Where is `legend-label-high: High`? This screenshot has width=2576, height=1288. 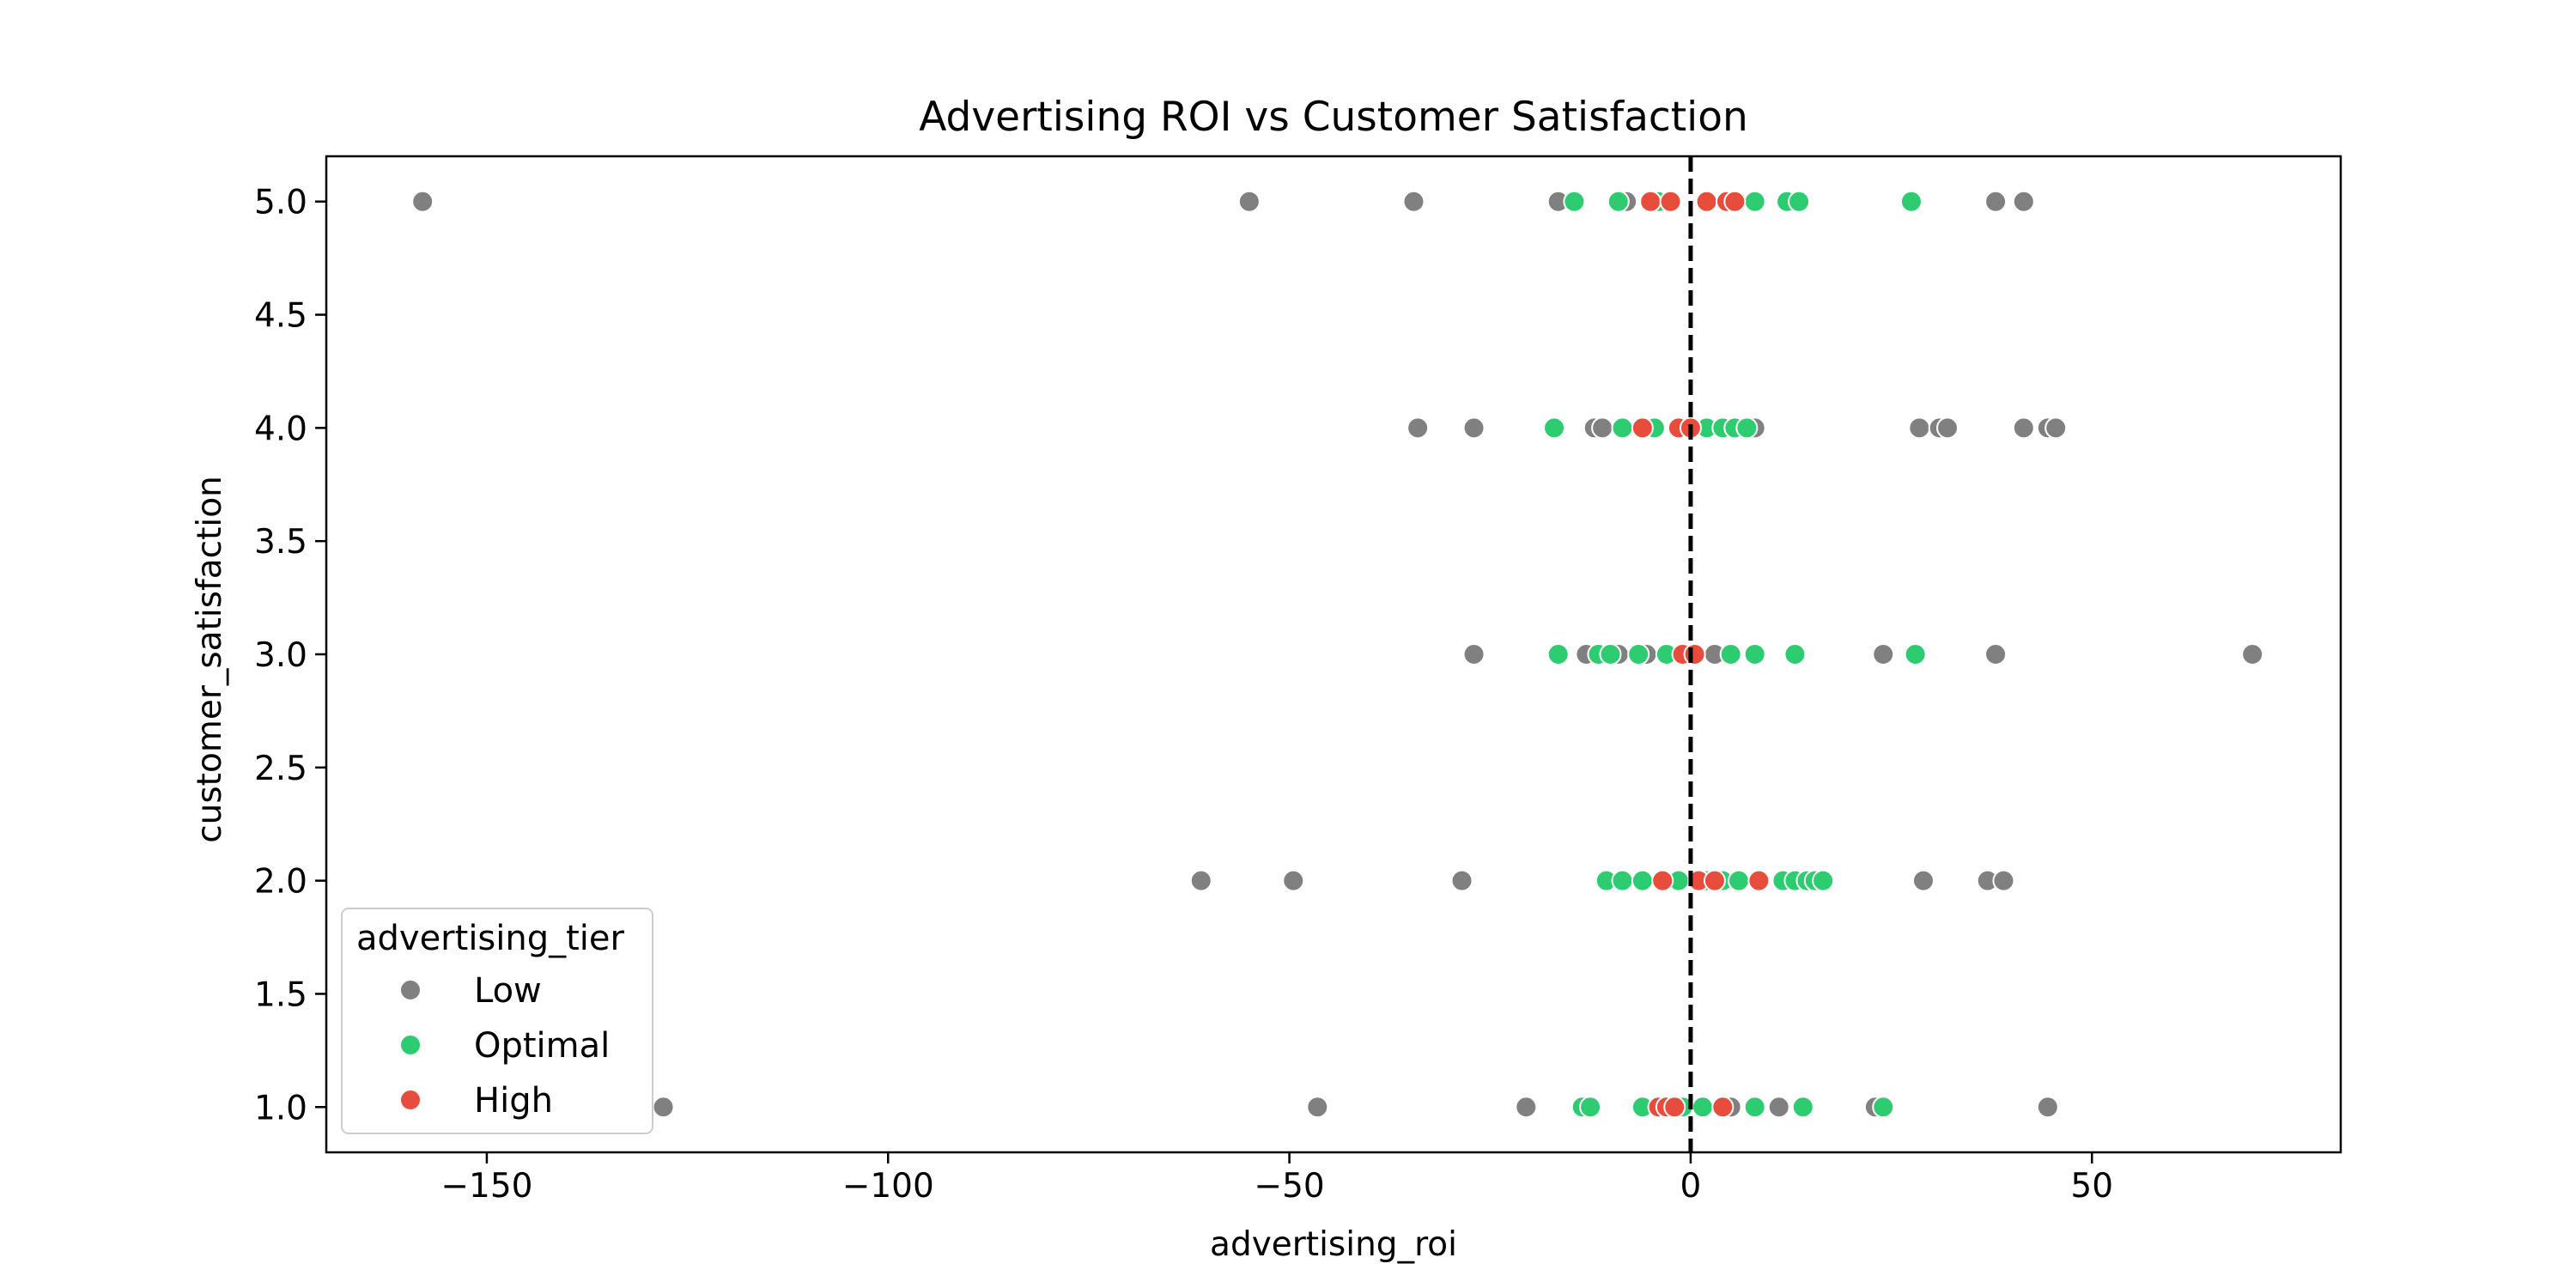
legend-label-high: High is located at coordinates (513, 1101).